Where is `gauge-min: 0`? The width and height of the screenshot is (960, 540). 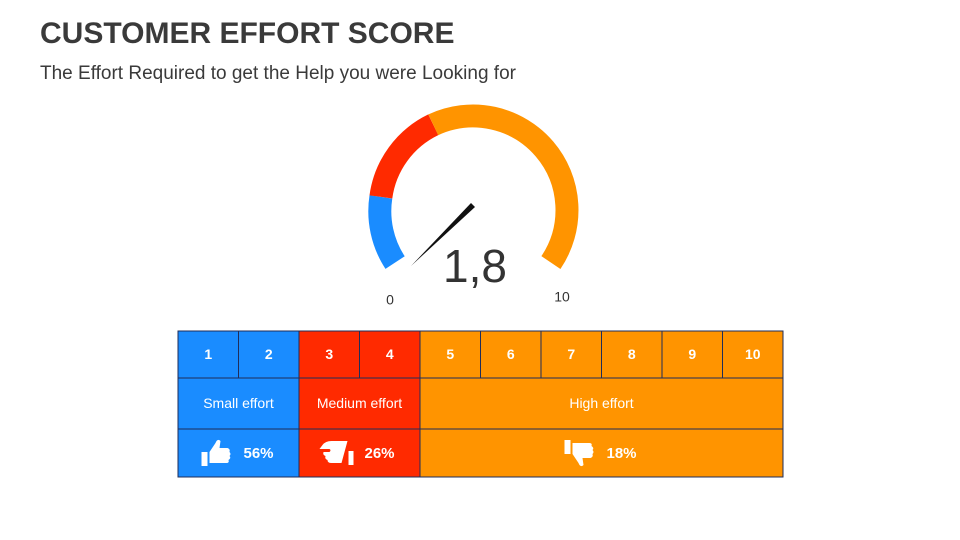 gauge-min: 0 is located at coordinates (390, 300).